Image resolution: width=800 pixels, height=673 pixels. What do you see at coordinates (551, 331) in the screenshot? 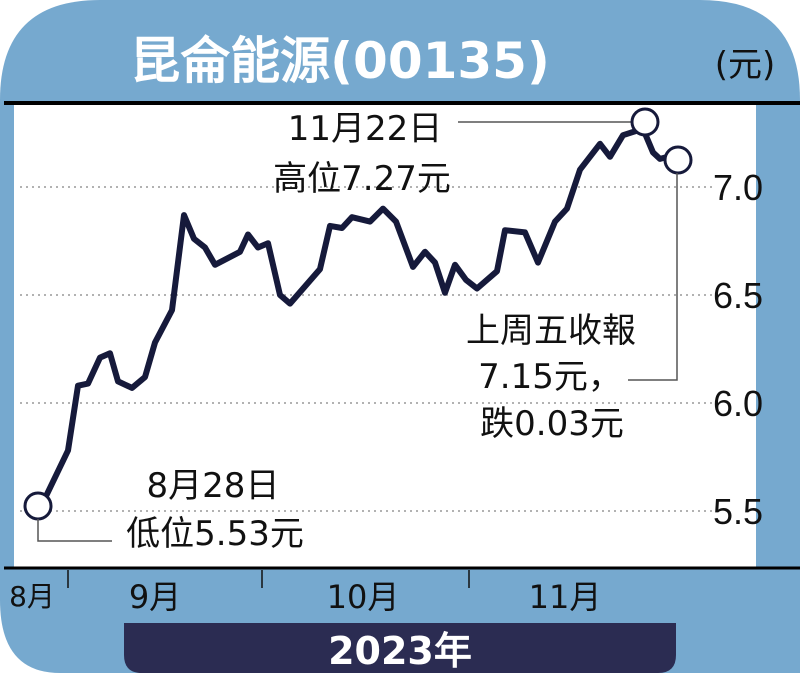
I see `last-close-title: 上周五收報` at bounding box center [551, 331].